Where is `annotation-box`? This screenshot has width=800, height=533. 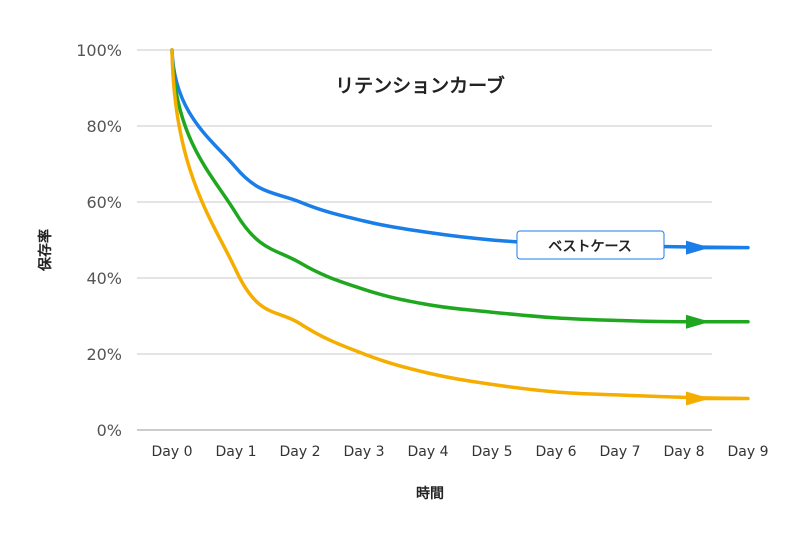 annotation-box is located at coordinates (590, 245).